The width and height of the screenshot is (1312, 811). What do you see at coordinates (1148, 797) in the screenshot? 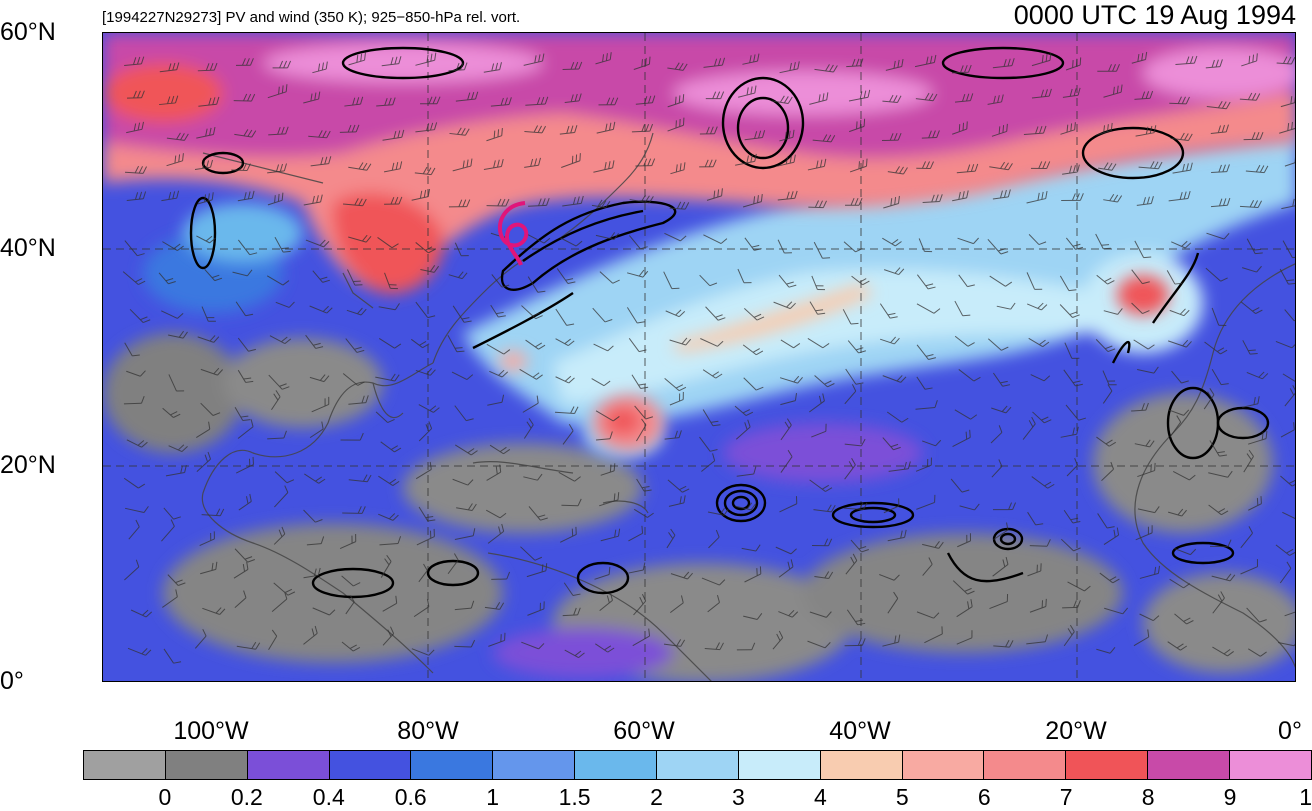
I see `colorbar-label: 8` at bounding box center [1148, 797].